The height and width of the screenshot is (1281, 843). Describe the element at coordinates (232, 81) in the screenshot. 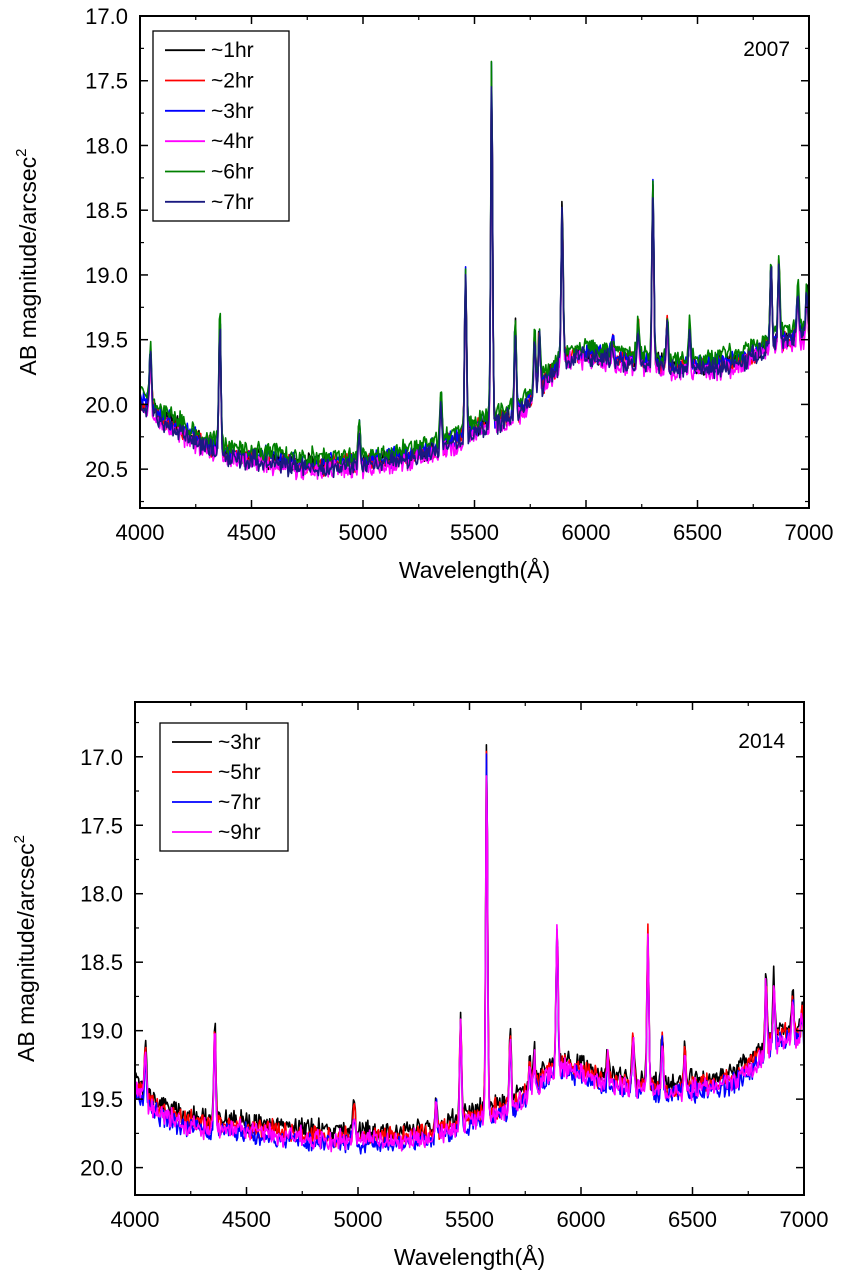

I see `legend-label: ~2hr` at that location.